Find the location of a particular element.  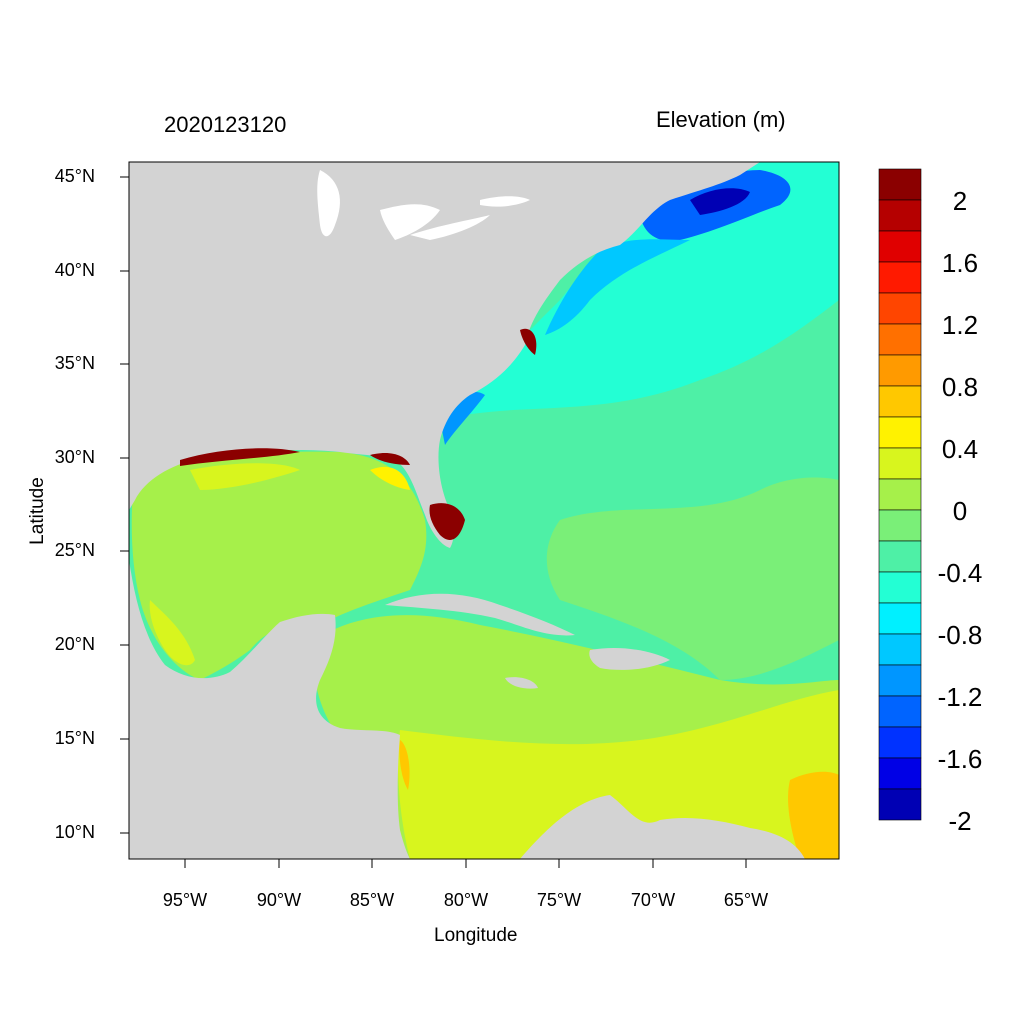

lake-erie is located at coordinates (450, 227).